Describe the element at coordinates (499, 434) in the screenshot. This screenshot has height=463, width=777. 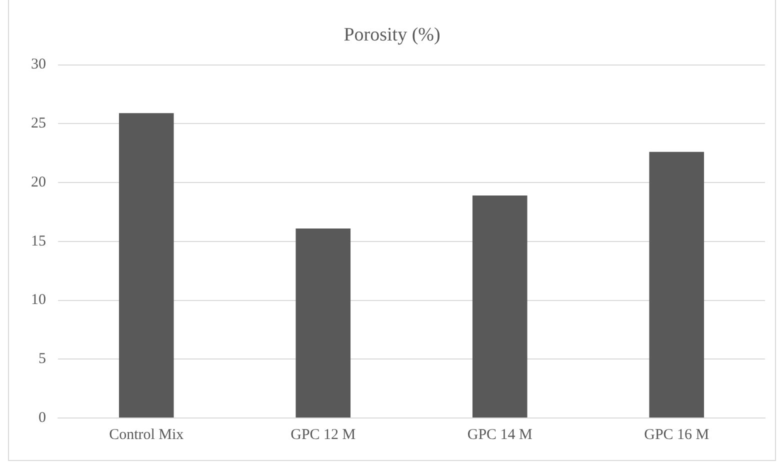
I see `x-tick-label: GPC 14 M` at that location.